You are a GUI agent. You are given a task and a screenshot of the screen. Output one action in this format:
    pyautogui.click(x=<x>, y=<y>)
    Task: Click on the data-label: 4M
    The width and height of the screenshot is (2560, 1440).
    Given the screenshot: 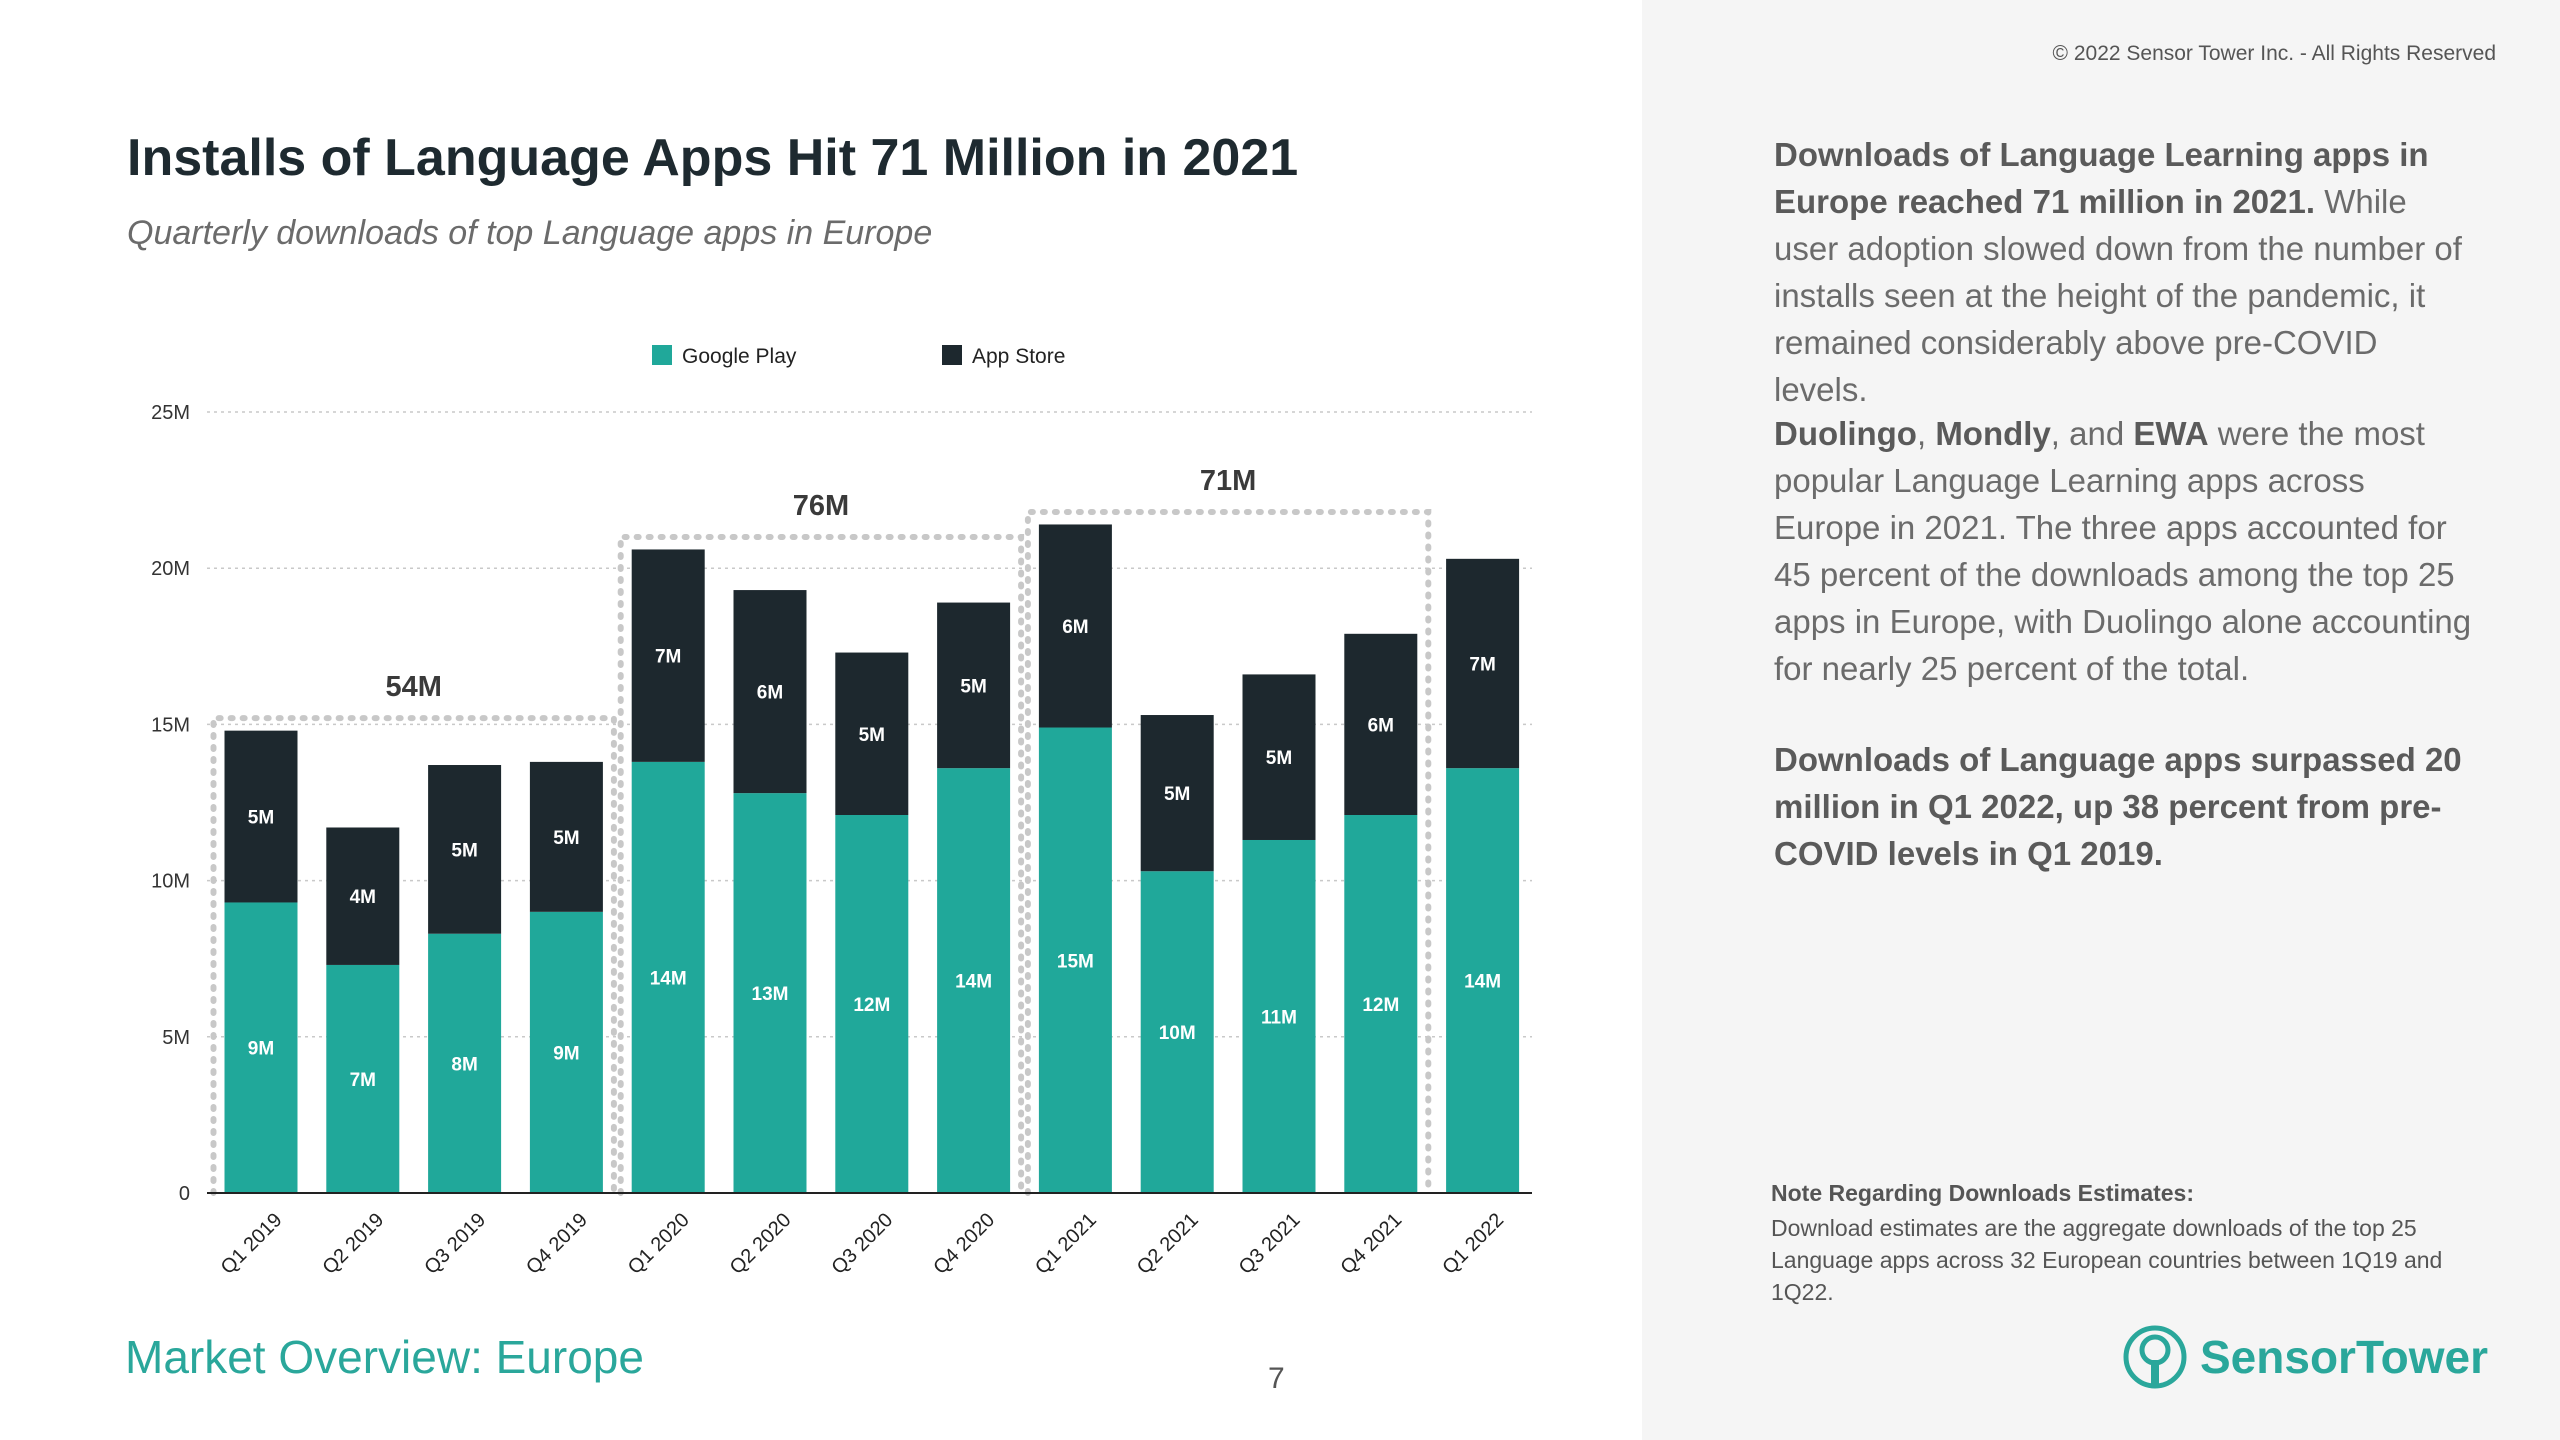 What is the action you would take?
    pyautogui.click(x=363, y=897)
    